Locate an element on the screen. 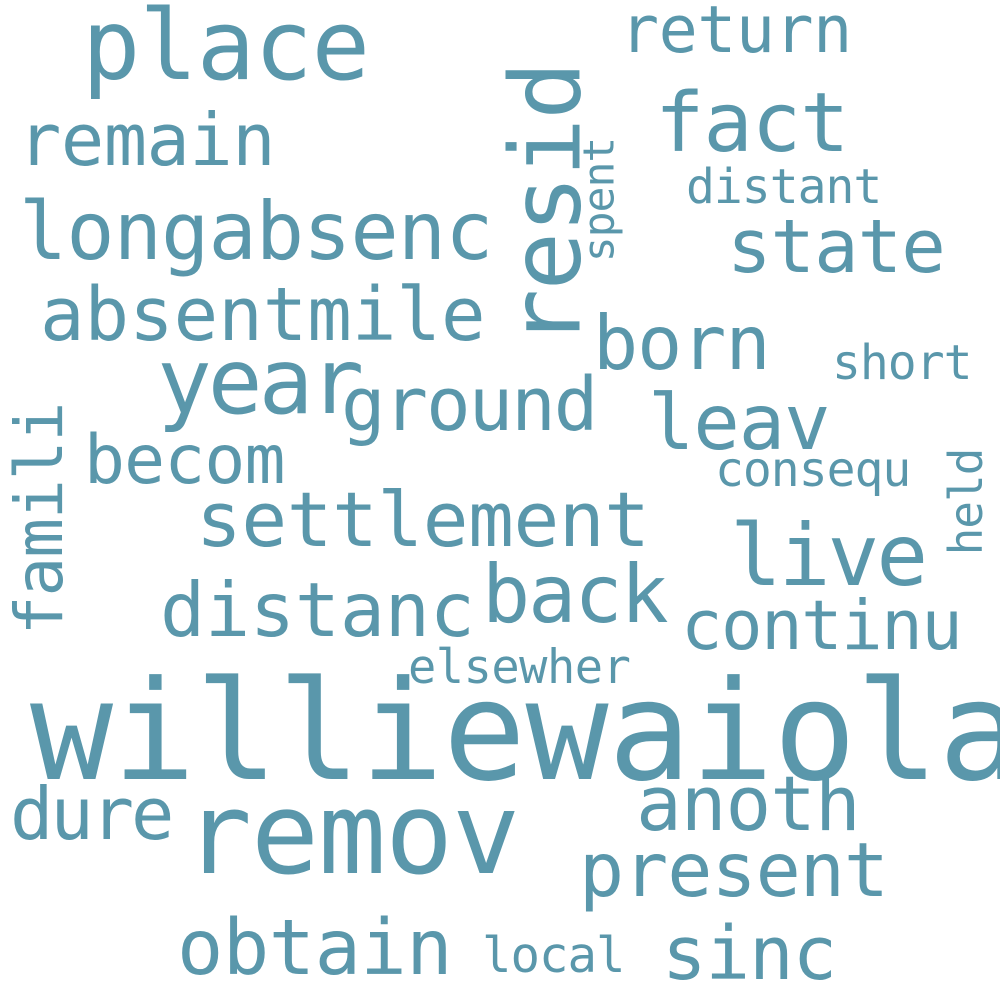  word-leav: leav is located at coordinates (739, 423).